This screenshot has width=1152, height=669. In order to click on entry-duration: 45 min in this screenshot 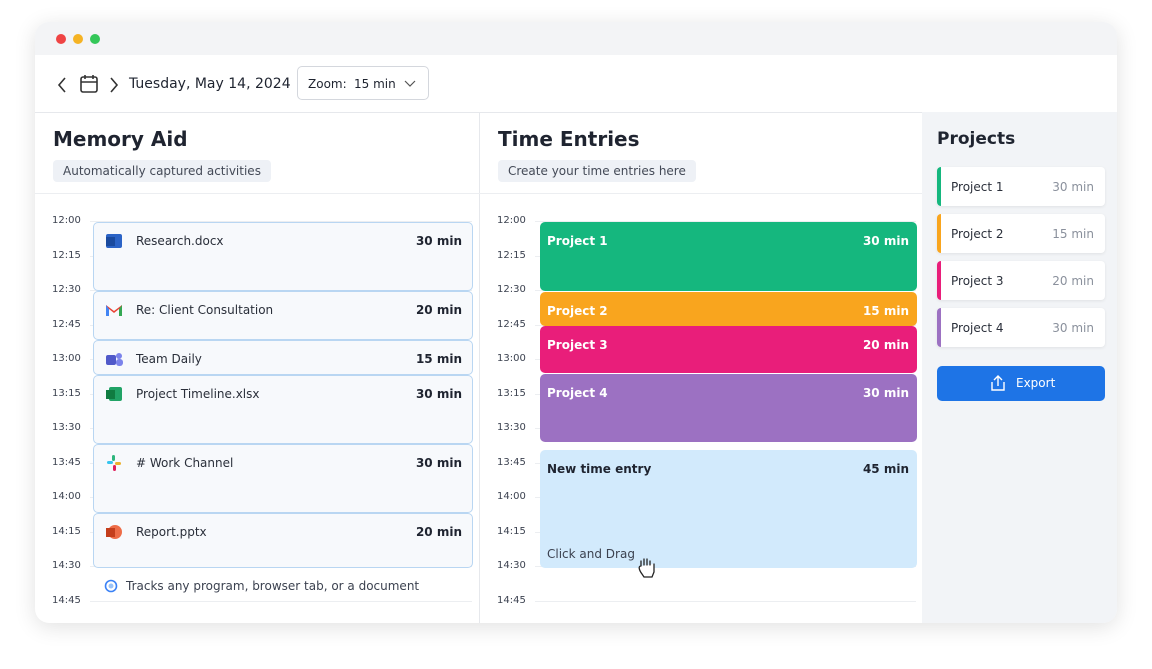, I will do `click(885, 469)`.